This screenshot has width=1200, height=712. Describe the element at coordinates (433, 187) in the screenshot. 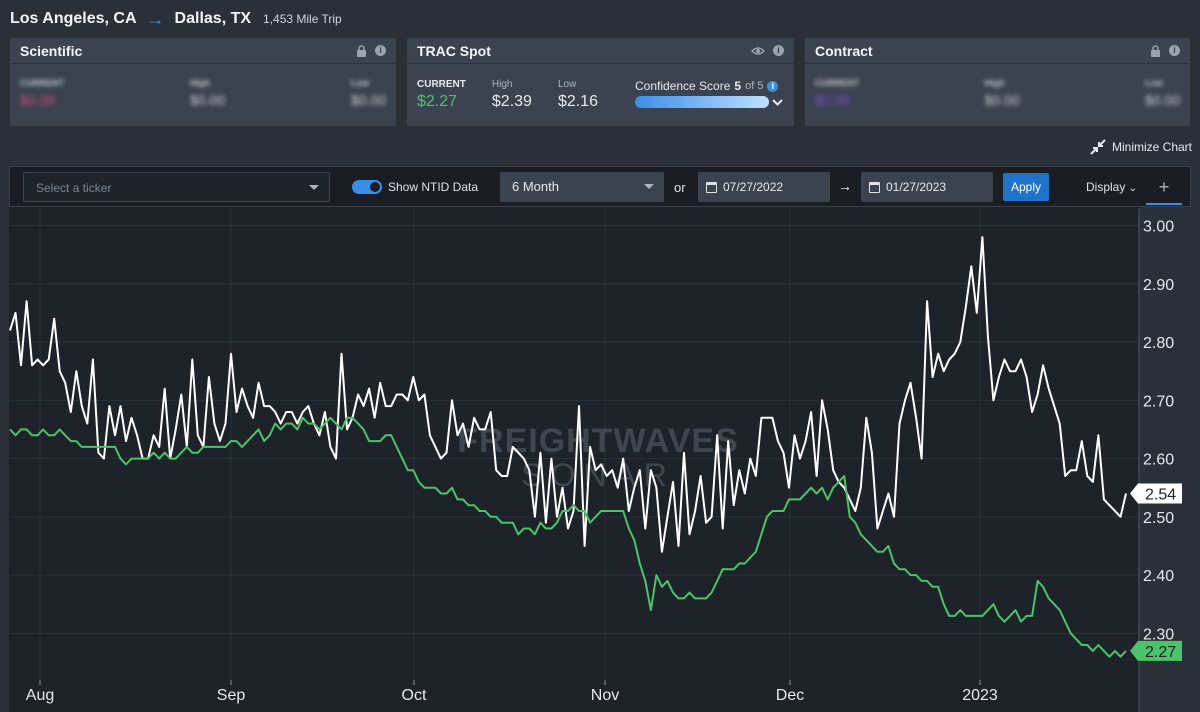

I see `toggle-label: Show NTID Data` at that location.